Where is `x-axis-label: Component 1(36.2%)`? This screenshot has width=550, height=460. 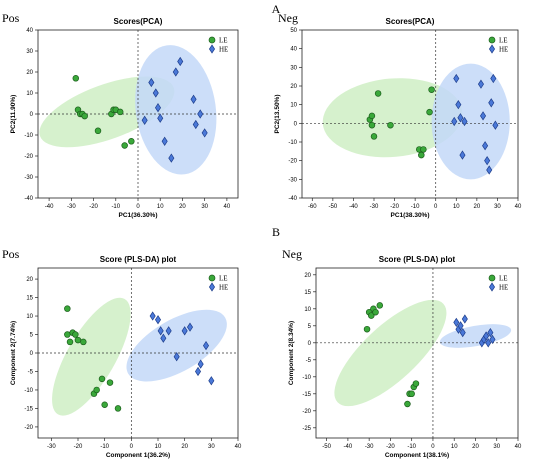 x-axis-label: Component 1(36.2%) is located at coordinates (138, 455).